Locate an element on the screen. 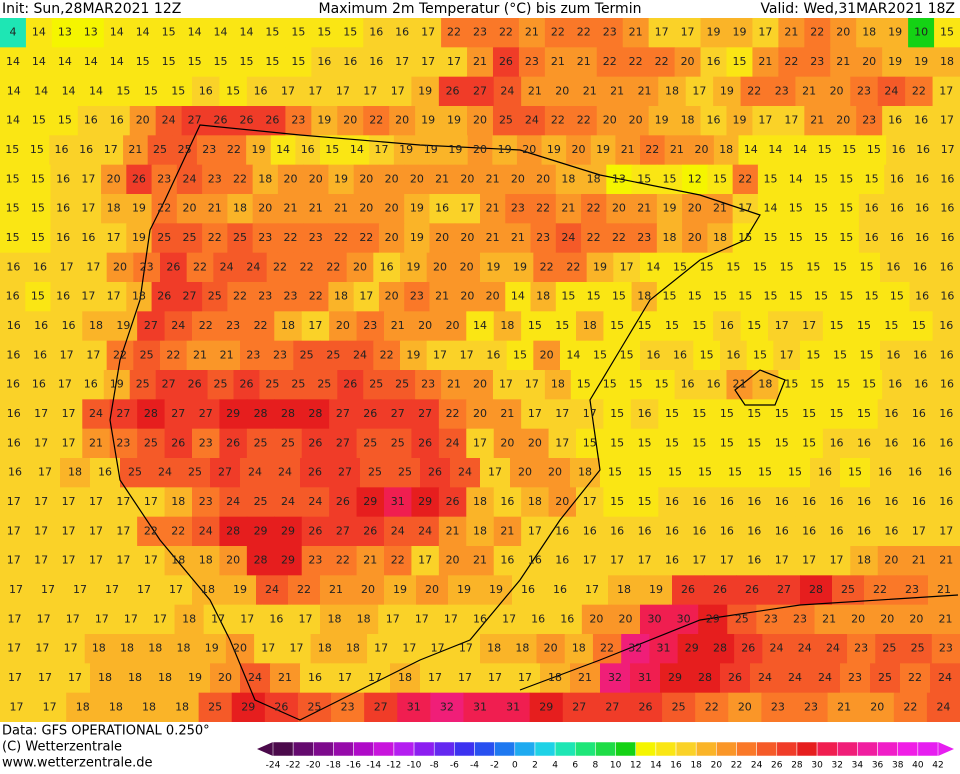  temp-label: 14 is located at coordinates (751, 149).